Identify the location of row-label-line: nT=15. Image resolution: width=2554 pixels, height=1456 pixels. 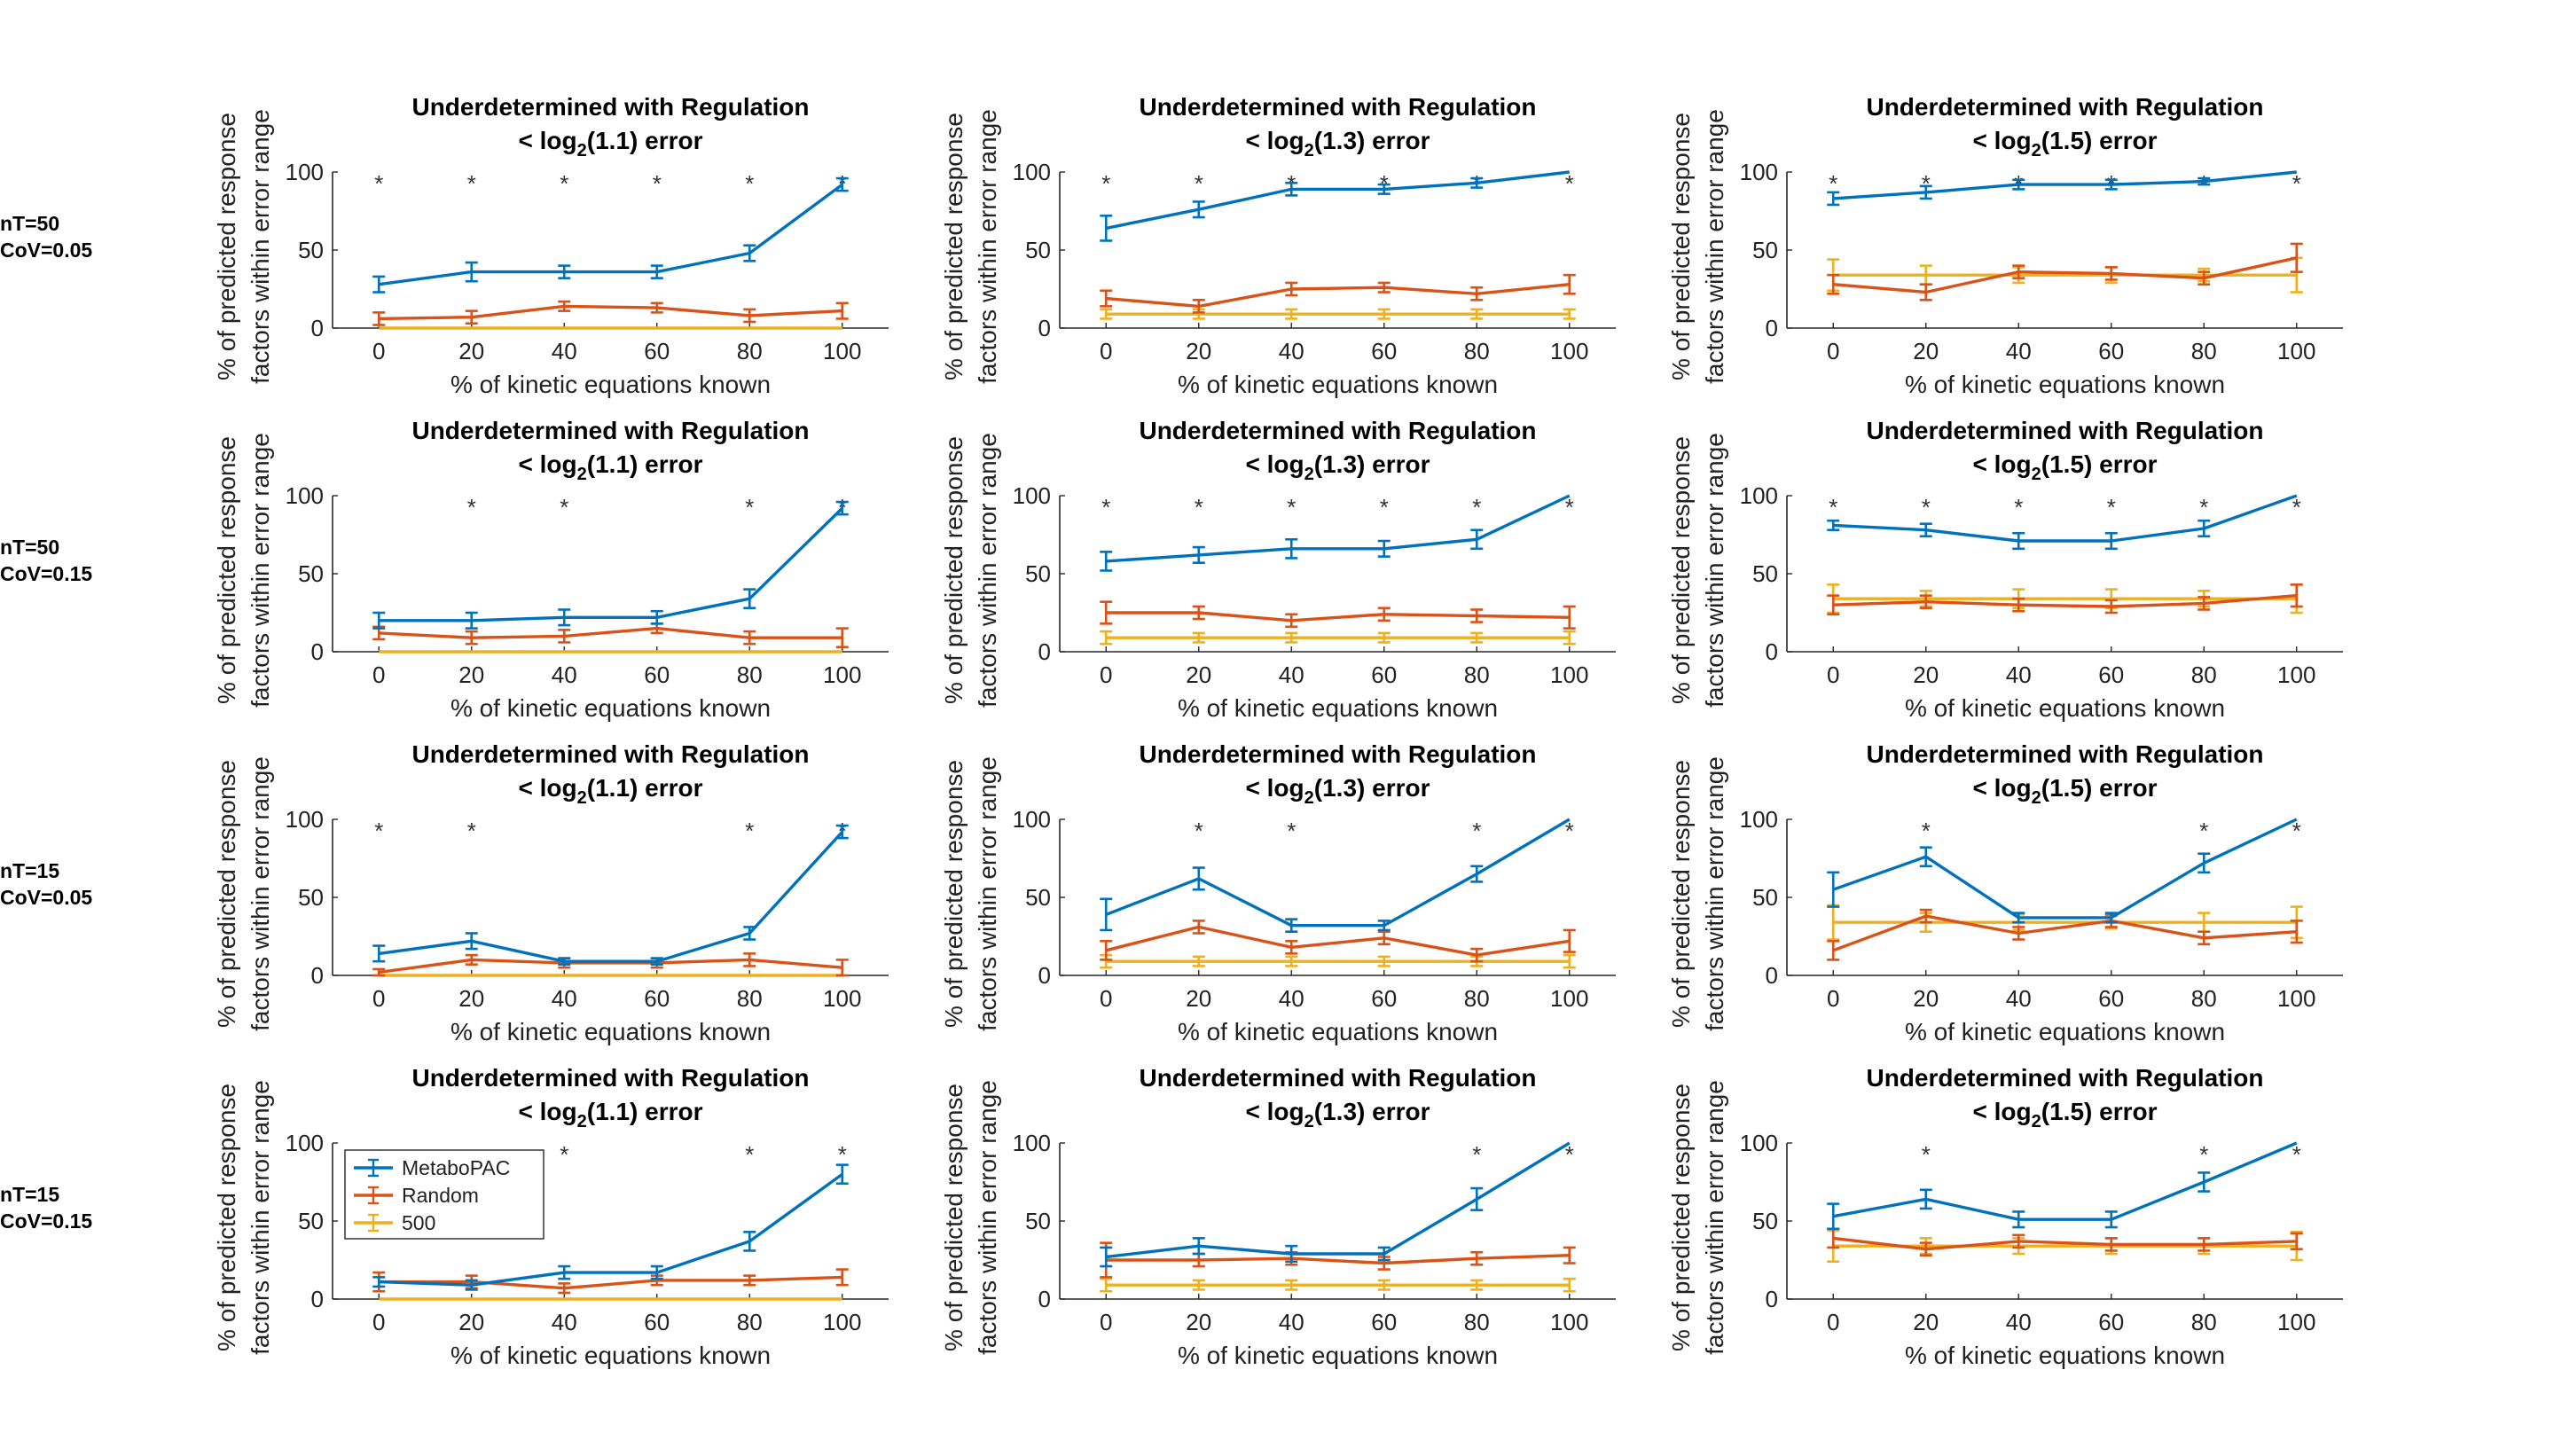
(29, 1194).